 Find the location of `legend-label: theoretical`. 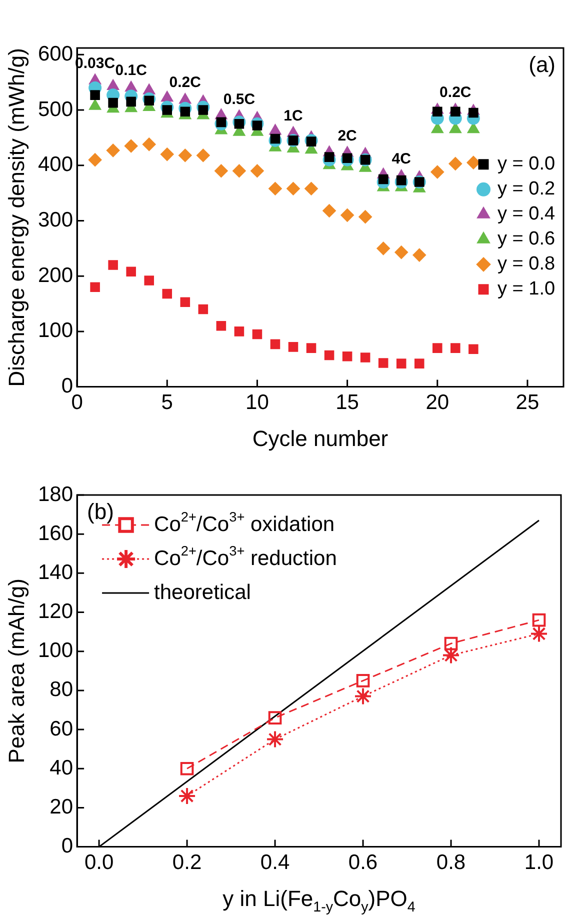

legend-label: theoretical is located at coordinates (202, 592).